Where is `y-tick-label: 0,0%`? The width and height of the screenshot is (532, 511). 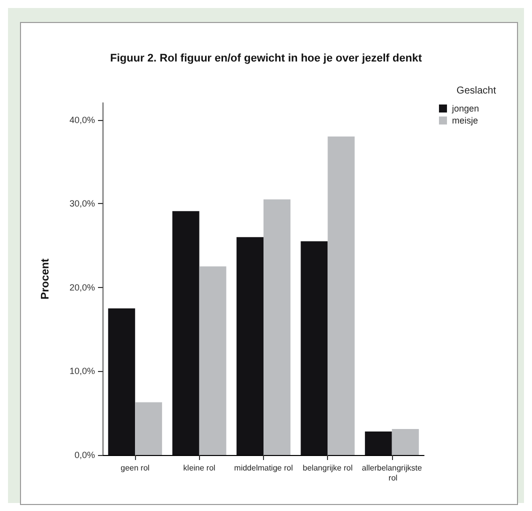
y-tick-label: 0,0% is located at coordinates (84, 455).